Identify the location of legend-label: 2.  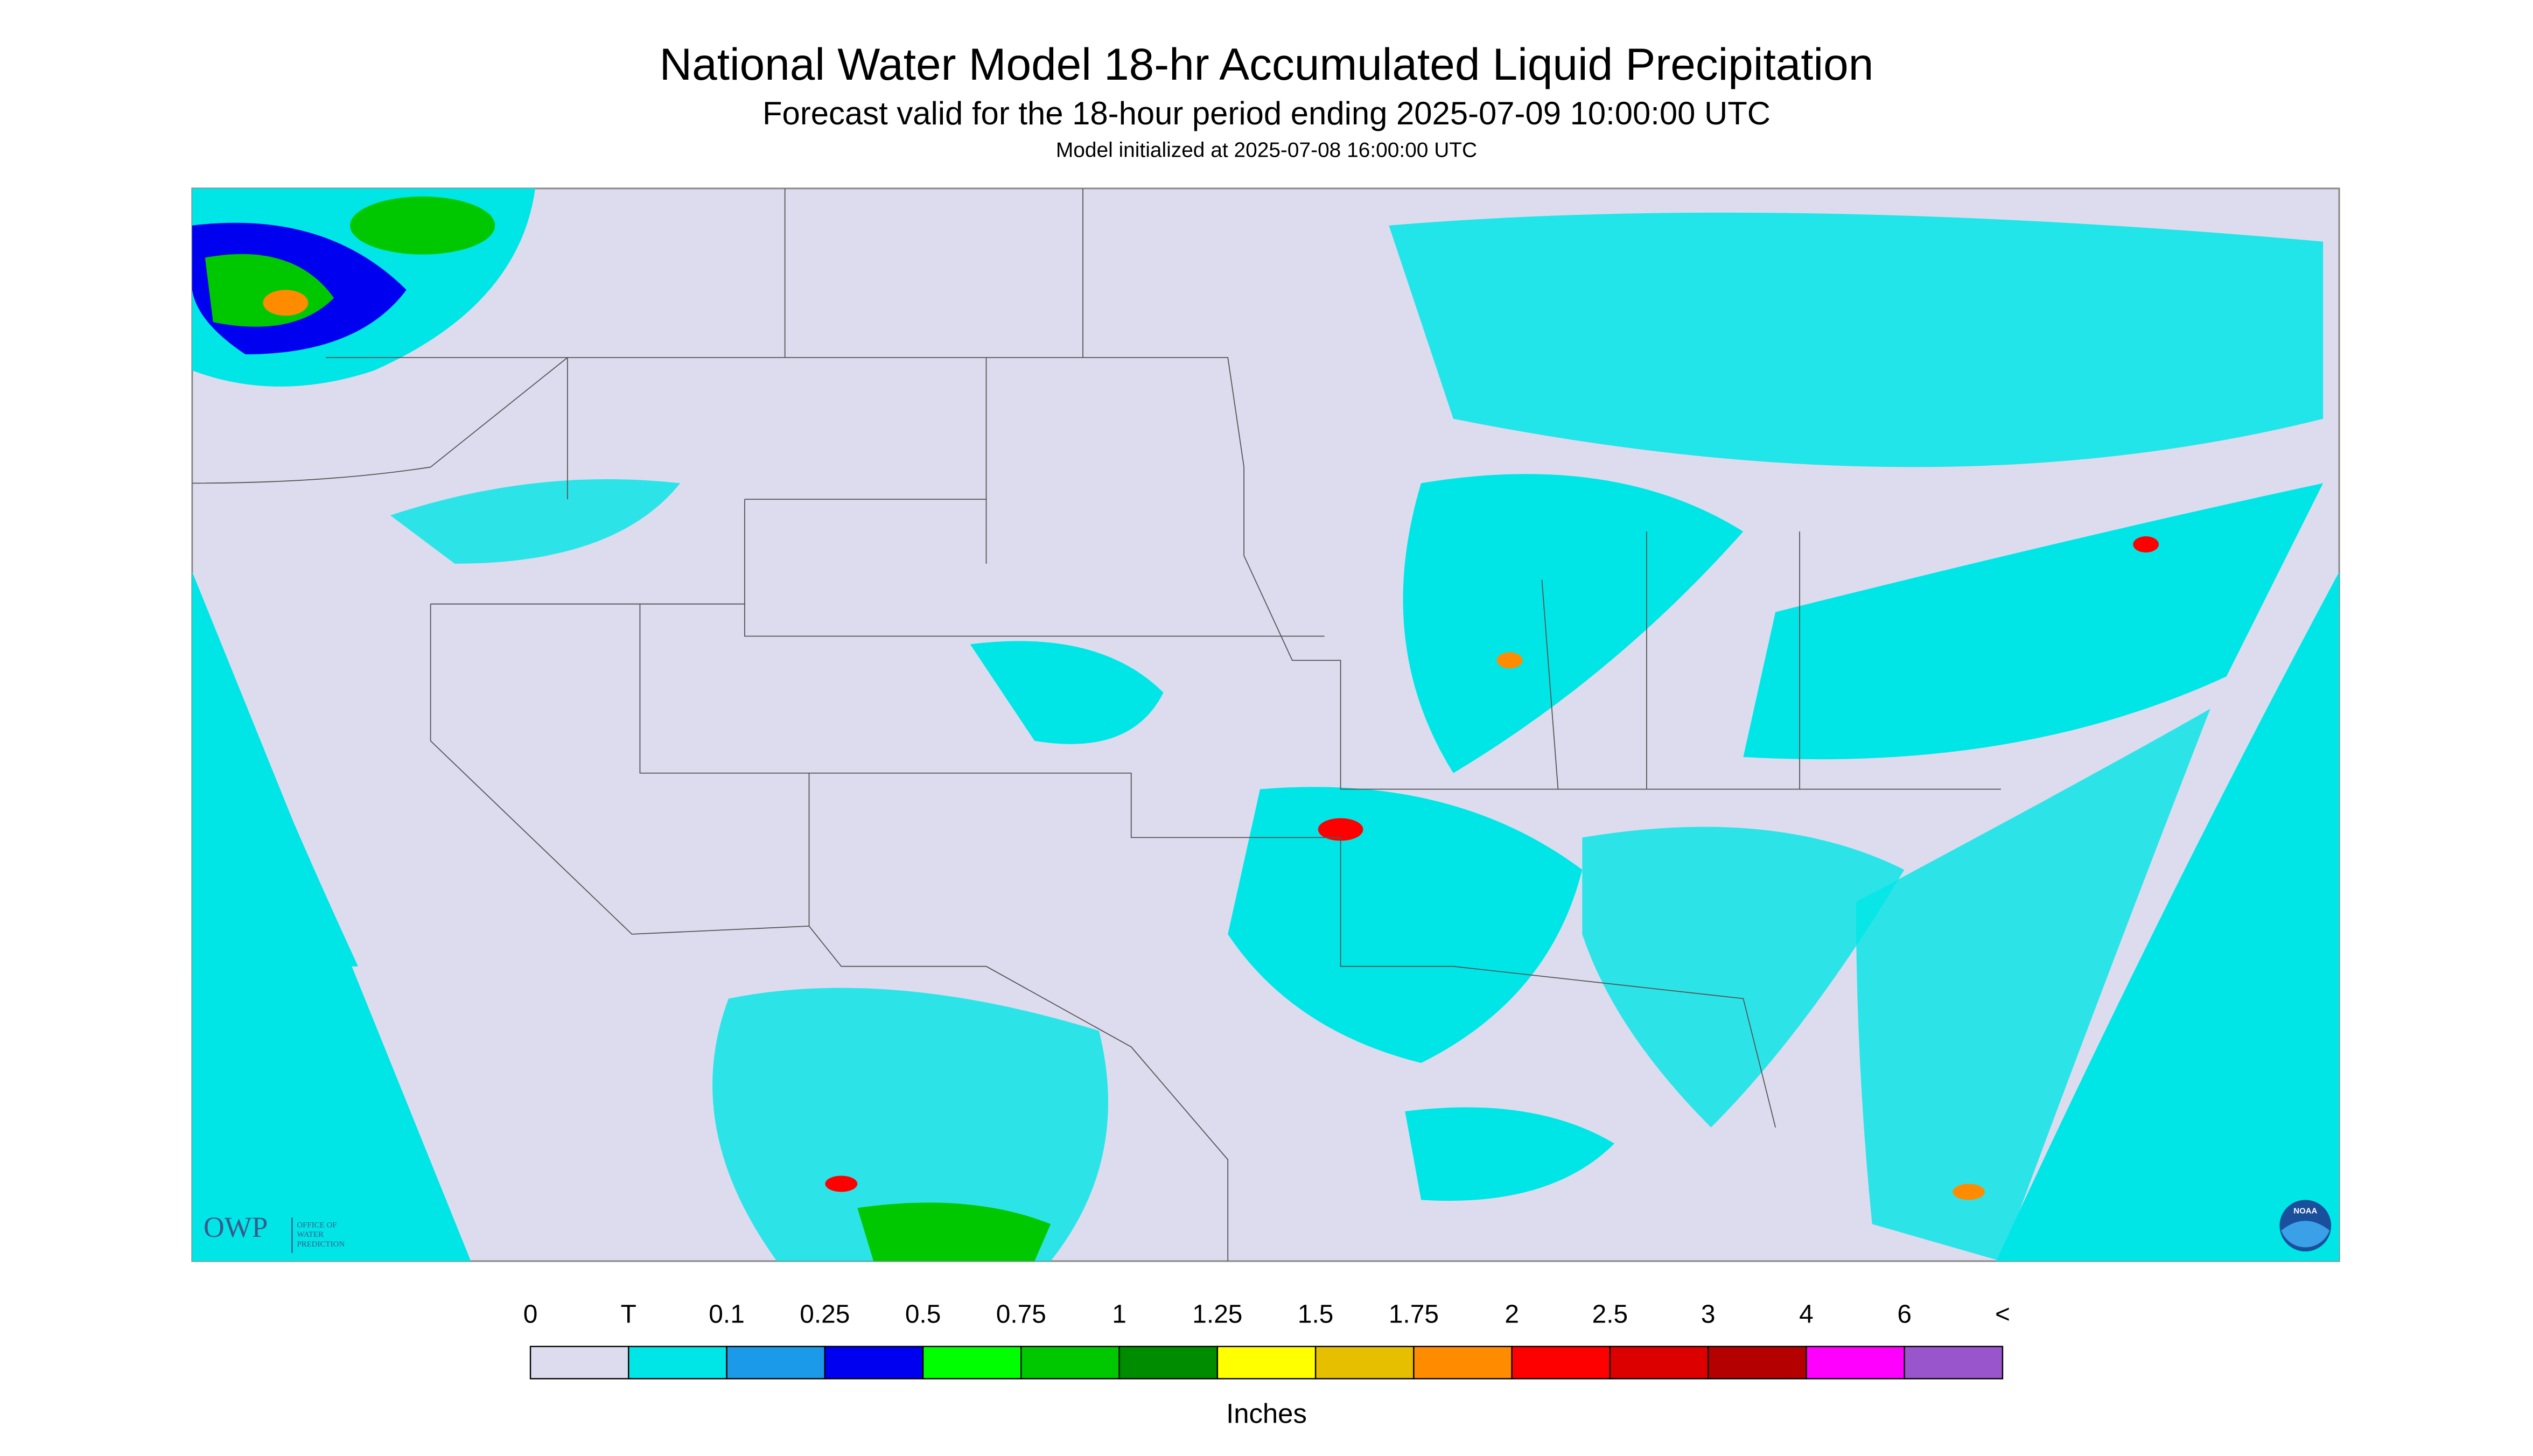
(1512, 1314).